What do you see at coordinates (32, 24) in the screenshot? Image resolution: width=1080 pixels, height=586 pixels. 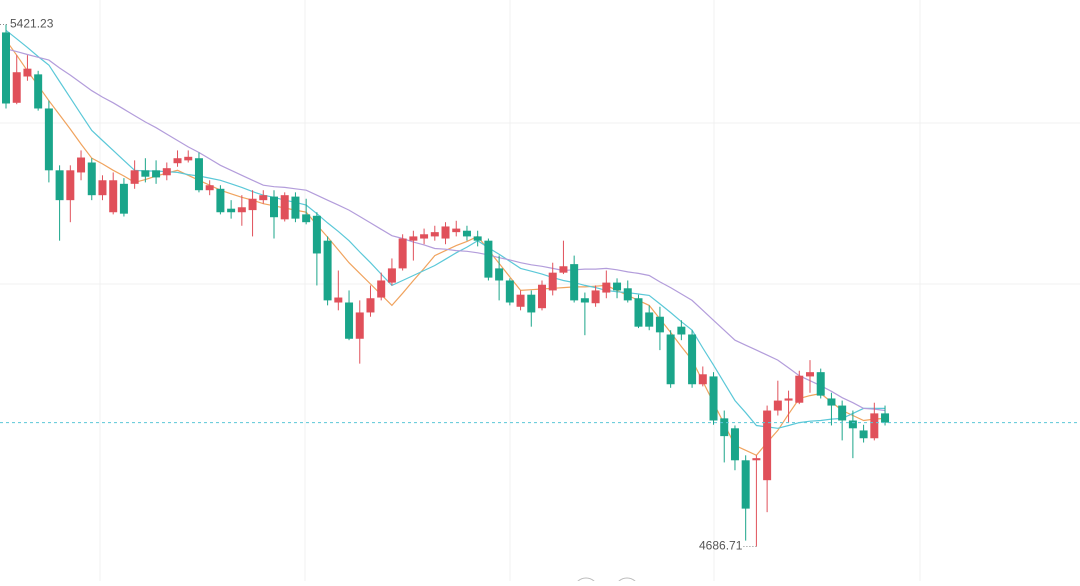 I see `high-label: 5421.23` at bounding box center [32, 24].